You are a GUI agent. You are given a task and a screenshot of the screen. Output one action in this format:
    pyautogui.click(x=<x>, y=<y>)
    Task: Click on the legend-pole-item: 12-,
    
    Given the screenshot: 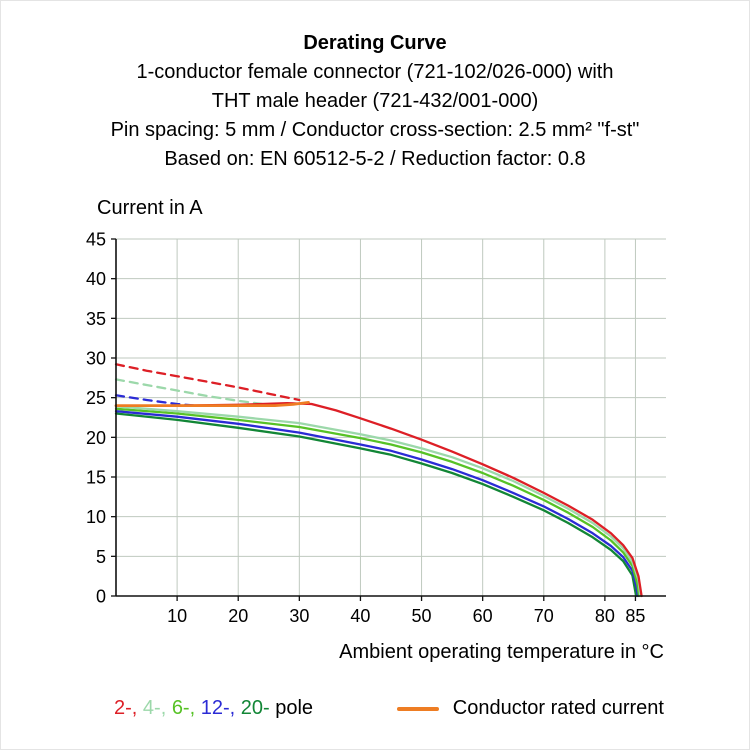 What is the action you would take?
    pyautogui.click(x=220, y=708)
    